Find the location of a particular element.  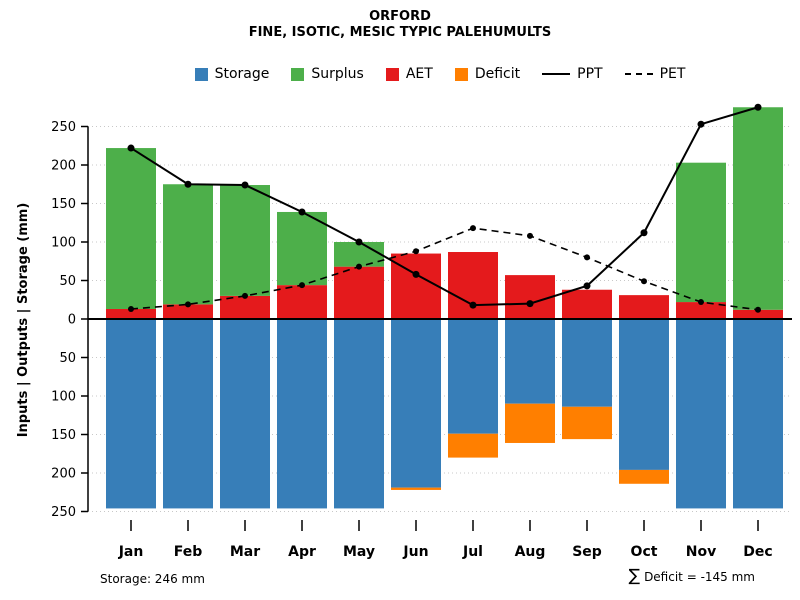

storage-swatch-icon is located at coordinates (201, 74).